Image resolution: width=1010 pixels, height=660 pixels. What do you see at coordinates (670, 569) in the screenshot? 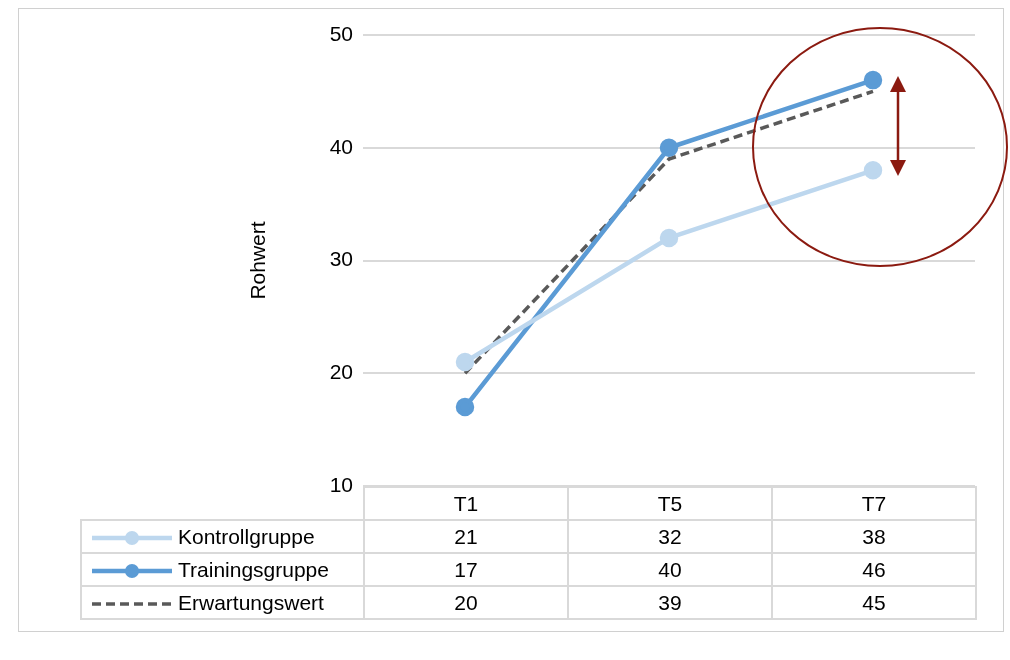
I see `data-label: 40` at bounding box center [670, 569].